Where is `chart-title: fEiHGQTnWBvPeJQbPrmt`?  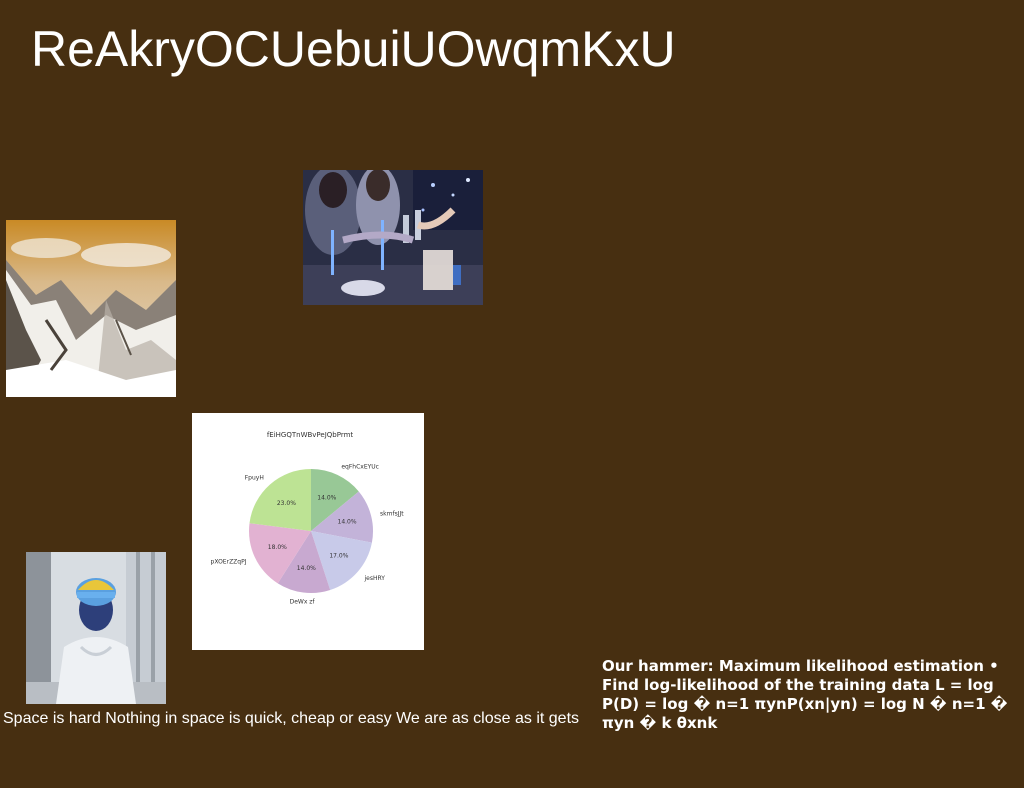
chart-title: fEiHGQTnWBvPeJQbPrmt is located at coordinates (310, 435).